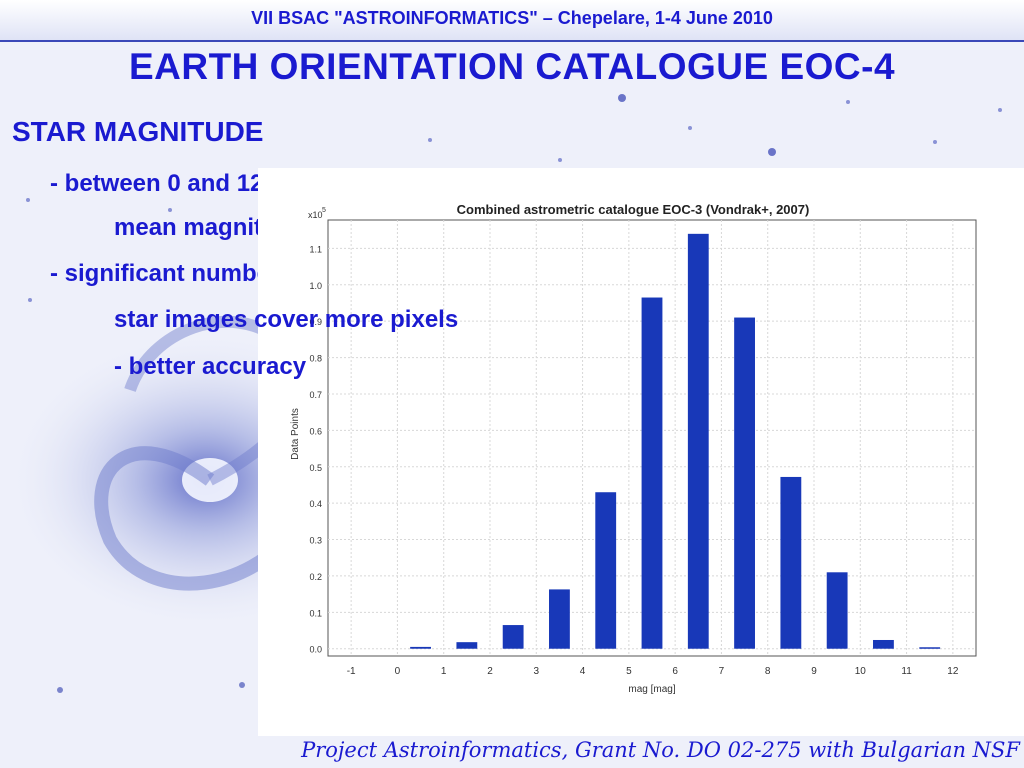 Image resolution: width=1024 pixels, height=768 pixels. Describe the element at coordinates (315, 541) in the screenshot. I see `y-tick-label: 0.3` at that location.